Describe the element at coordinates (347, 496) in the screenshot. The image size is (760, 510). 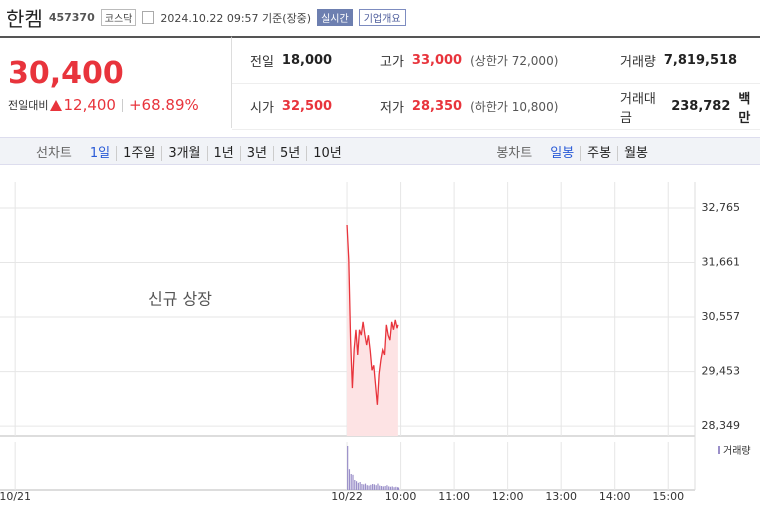
I see `x-tick-label: 10/22` at that location.